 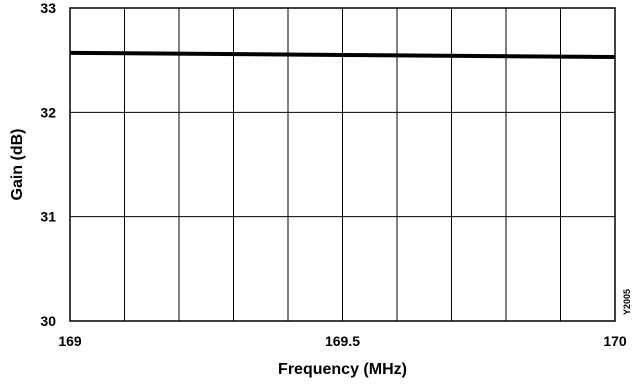 I want to click on y-axis-title: Gain (dB), so click(x=17, y=165).